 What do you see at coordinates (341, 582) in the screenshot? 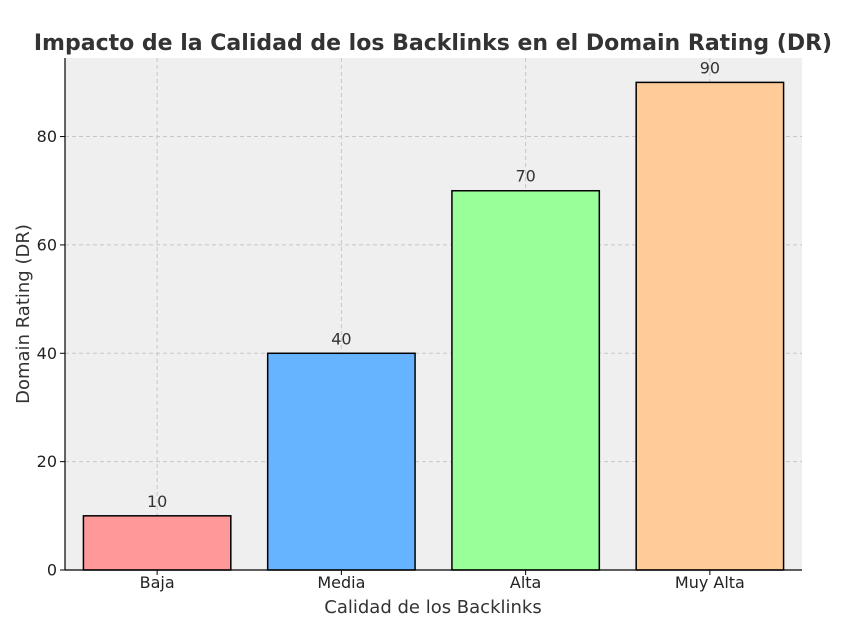
I see `x-tick-label: Media` at bounding box center [341, 582].